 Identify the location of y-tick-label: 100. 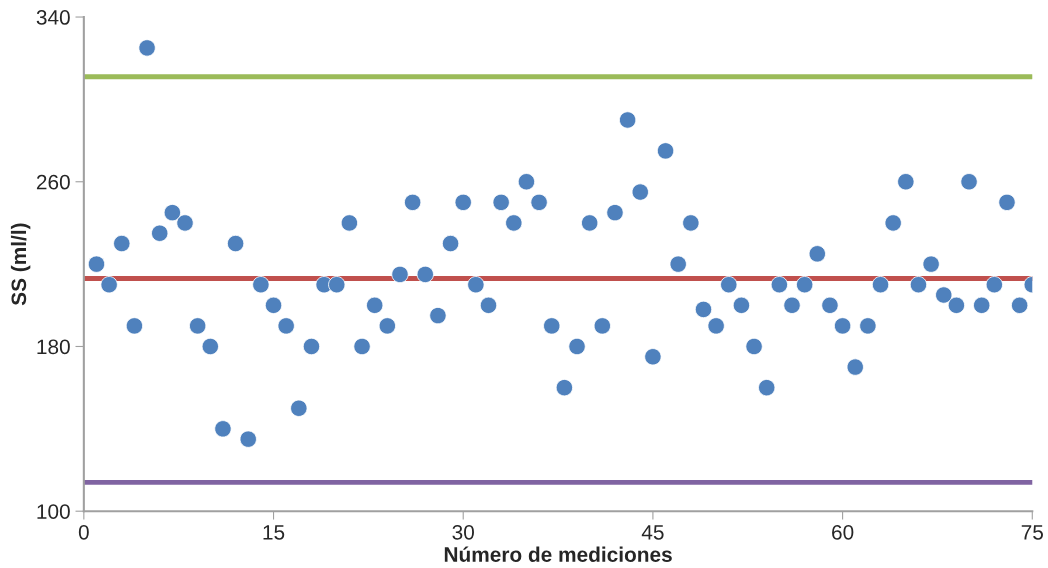
(53, 511).